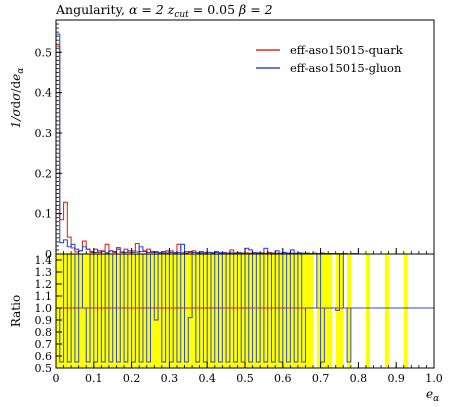  What do you see at coordinates (17, 98) in the screenshot?
I see `main-y-axis-label: 1/σdσ/deα` at bounding box center [17, 98].